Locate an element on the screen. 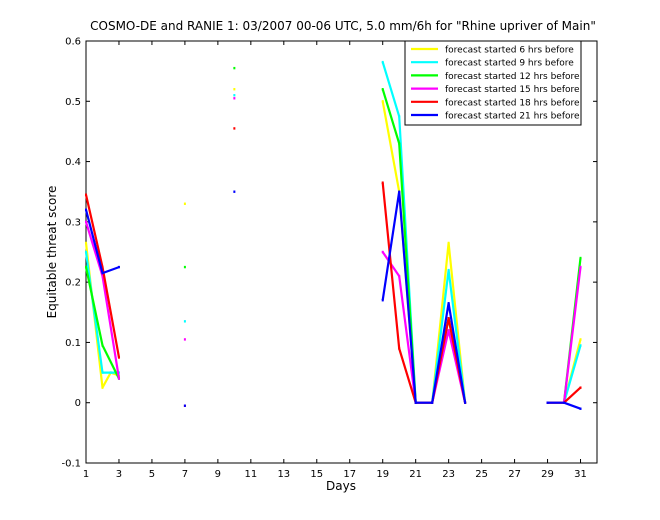  x-tick-label: 23 is located at coordinates (448, 474).